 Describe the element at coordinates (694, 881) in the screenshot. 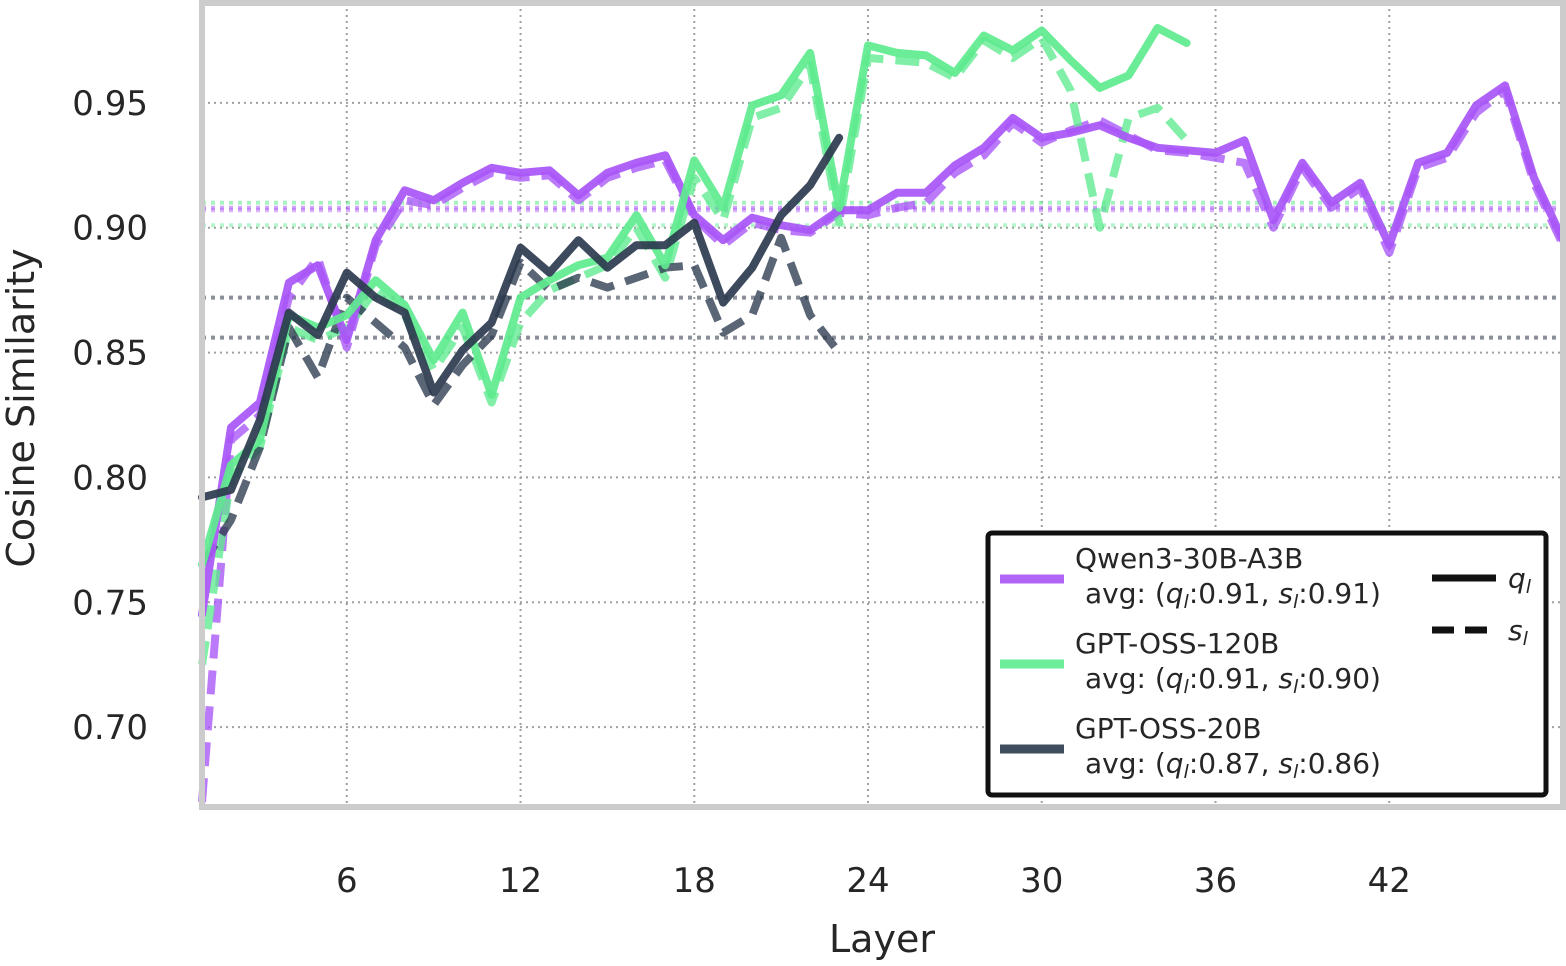

I see `x-tick-label: 18` at that location.